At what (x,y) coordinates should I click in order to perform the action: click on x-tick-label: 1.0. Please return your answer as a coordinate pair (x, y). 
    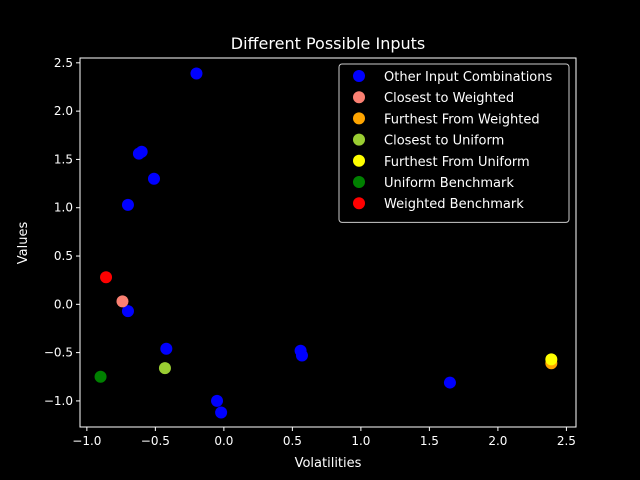
    Looking at the image, I should click on (360, 441).